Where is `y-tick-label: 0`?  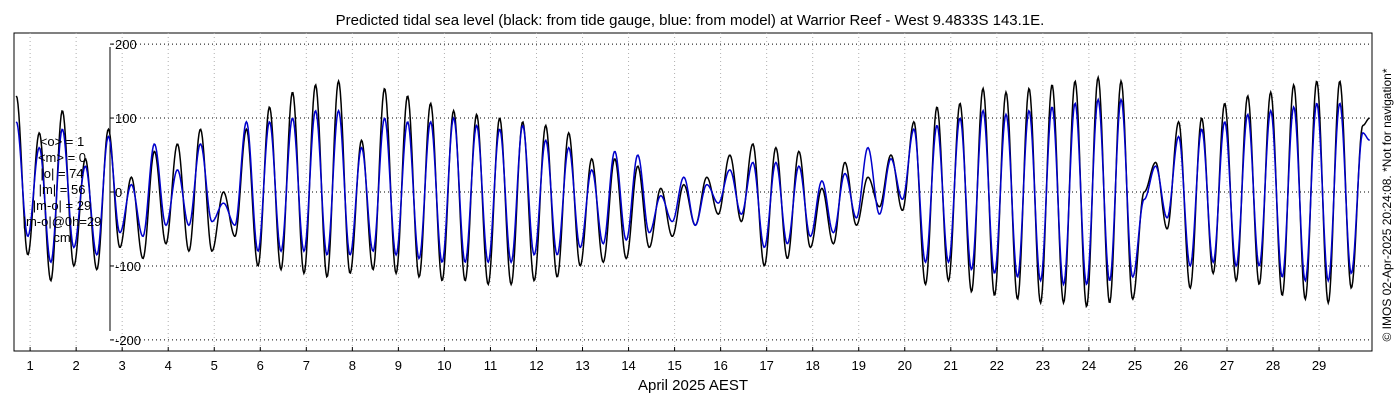 y-tick-label: 0 is located at coordinates (118, 192).